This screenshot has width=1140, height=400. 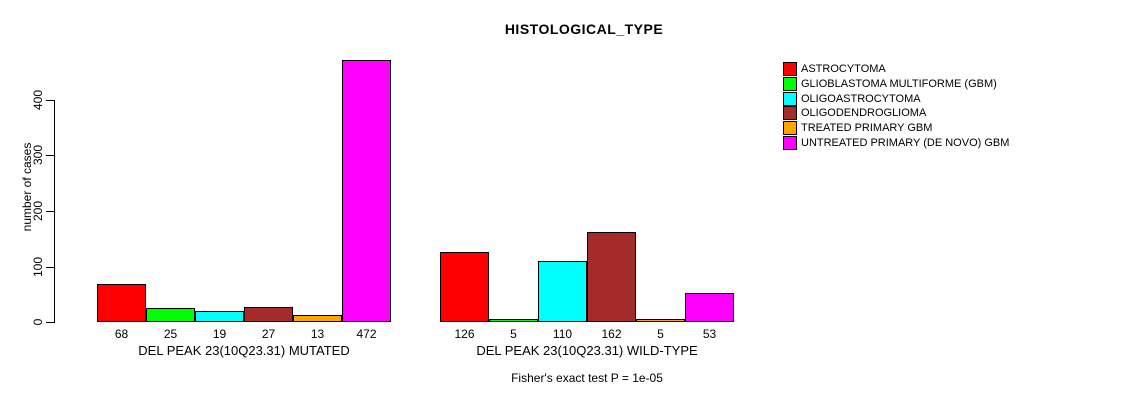 I want to click on fisher-test-annotation: Fisher's exact test P = 1e-05, so click(x=587, y=378).